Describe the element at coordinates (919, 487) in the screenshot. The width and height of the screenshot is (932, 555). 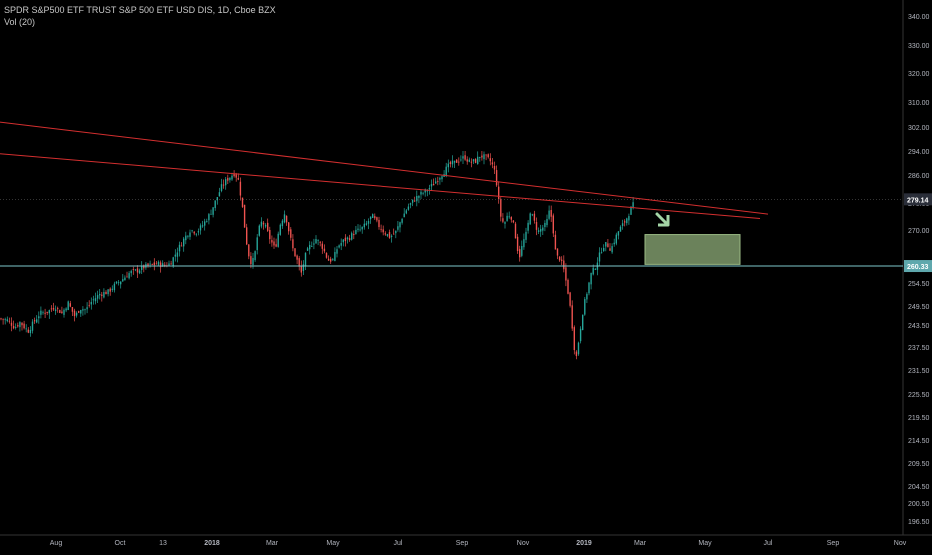
I see `y-tick-label: 204.50` at that location.